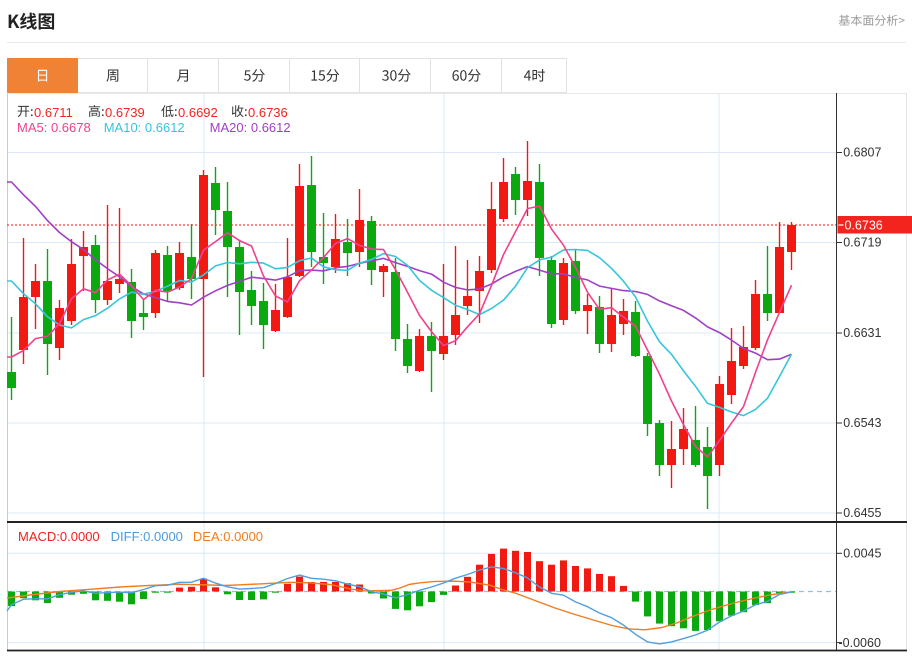 This screenshot has height=657, width=912. Describe the element at coordinates (864, 226) in the screenshot. I see `svg-text: 0.6736` at that location.